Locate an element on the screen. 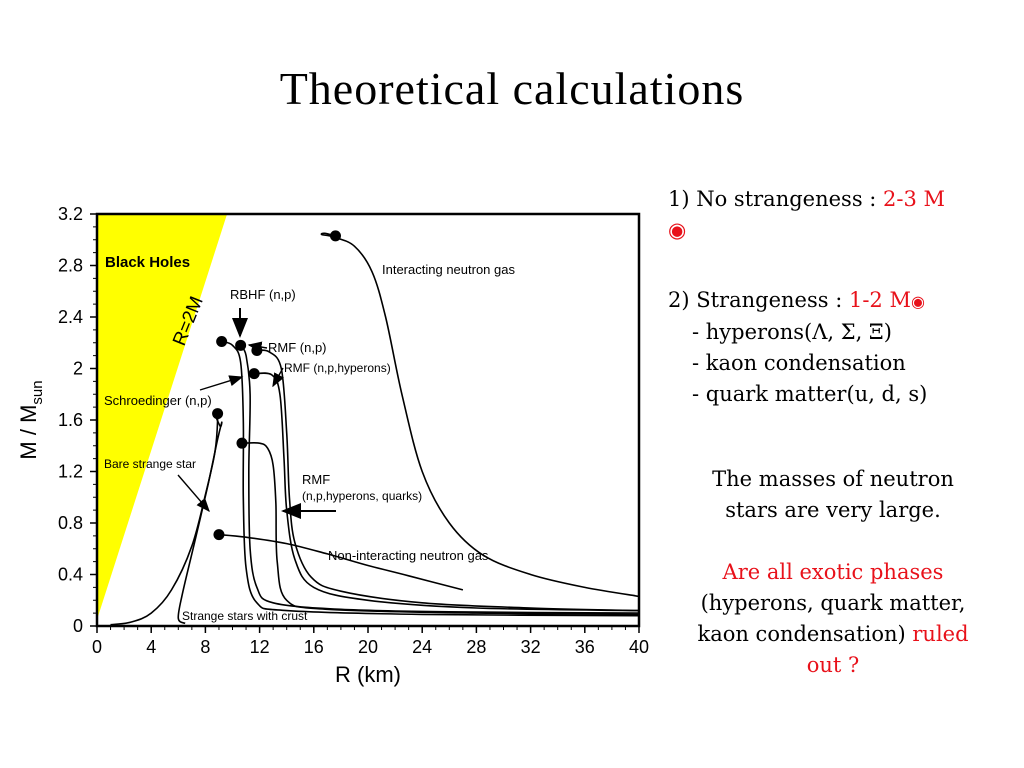  black-hole-region-layer is located at coordinates (162, 417).